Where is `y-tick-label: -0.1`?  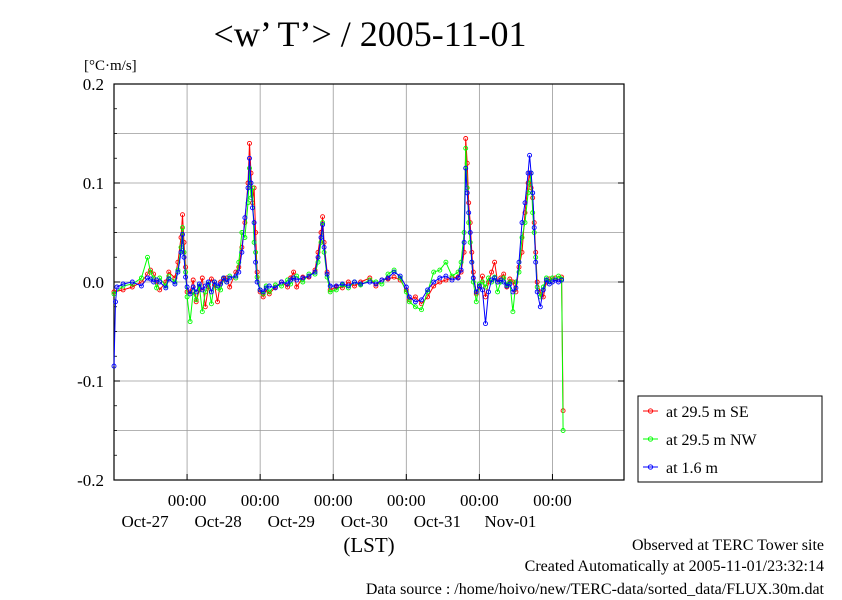 y-tick-label: -0.1 is located at coordinates (90, 381).